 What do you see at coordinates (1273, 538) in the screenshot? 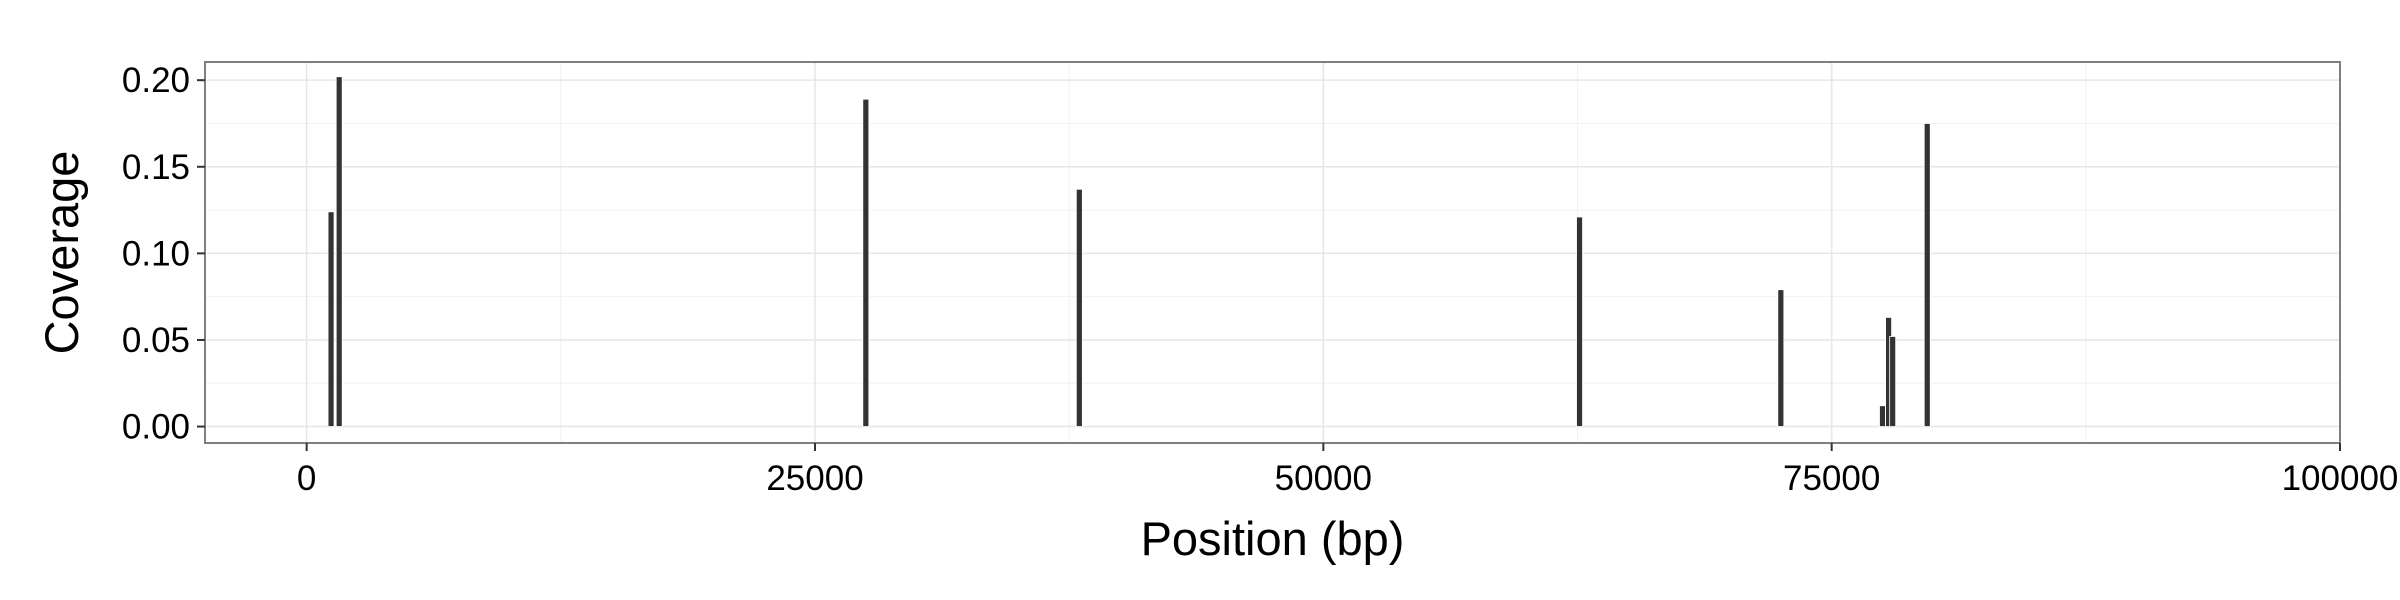
I see `x-axis-title: Position (bp)` at bounding box center [1273, 538].